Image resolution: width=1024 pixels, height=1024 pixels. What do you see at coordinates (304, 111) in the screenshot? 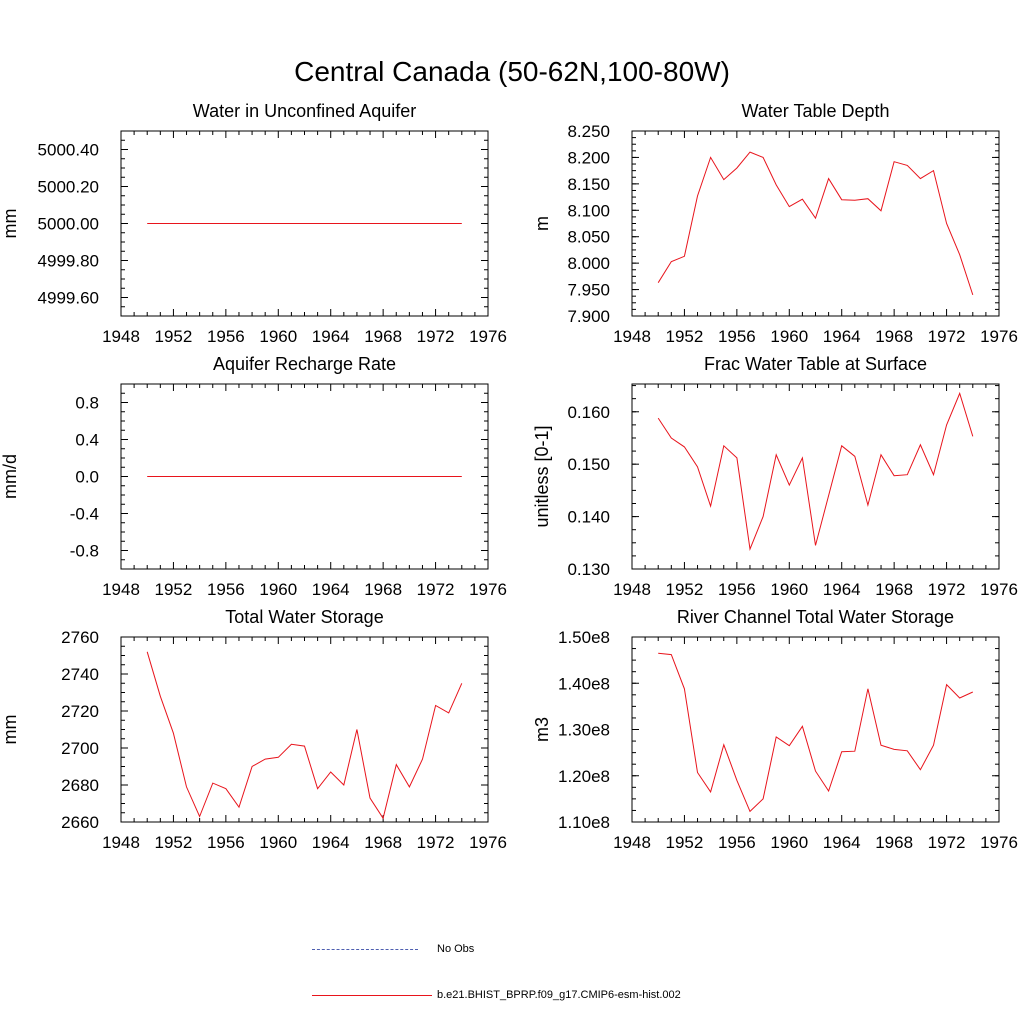
I see `panel-title: Water in Unconfined Aquifer` at bounding box center [304, 111].